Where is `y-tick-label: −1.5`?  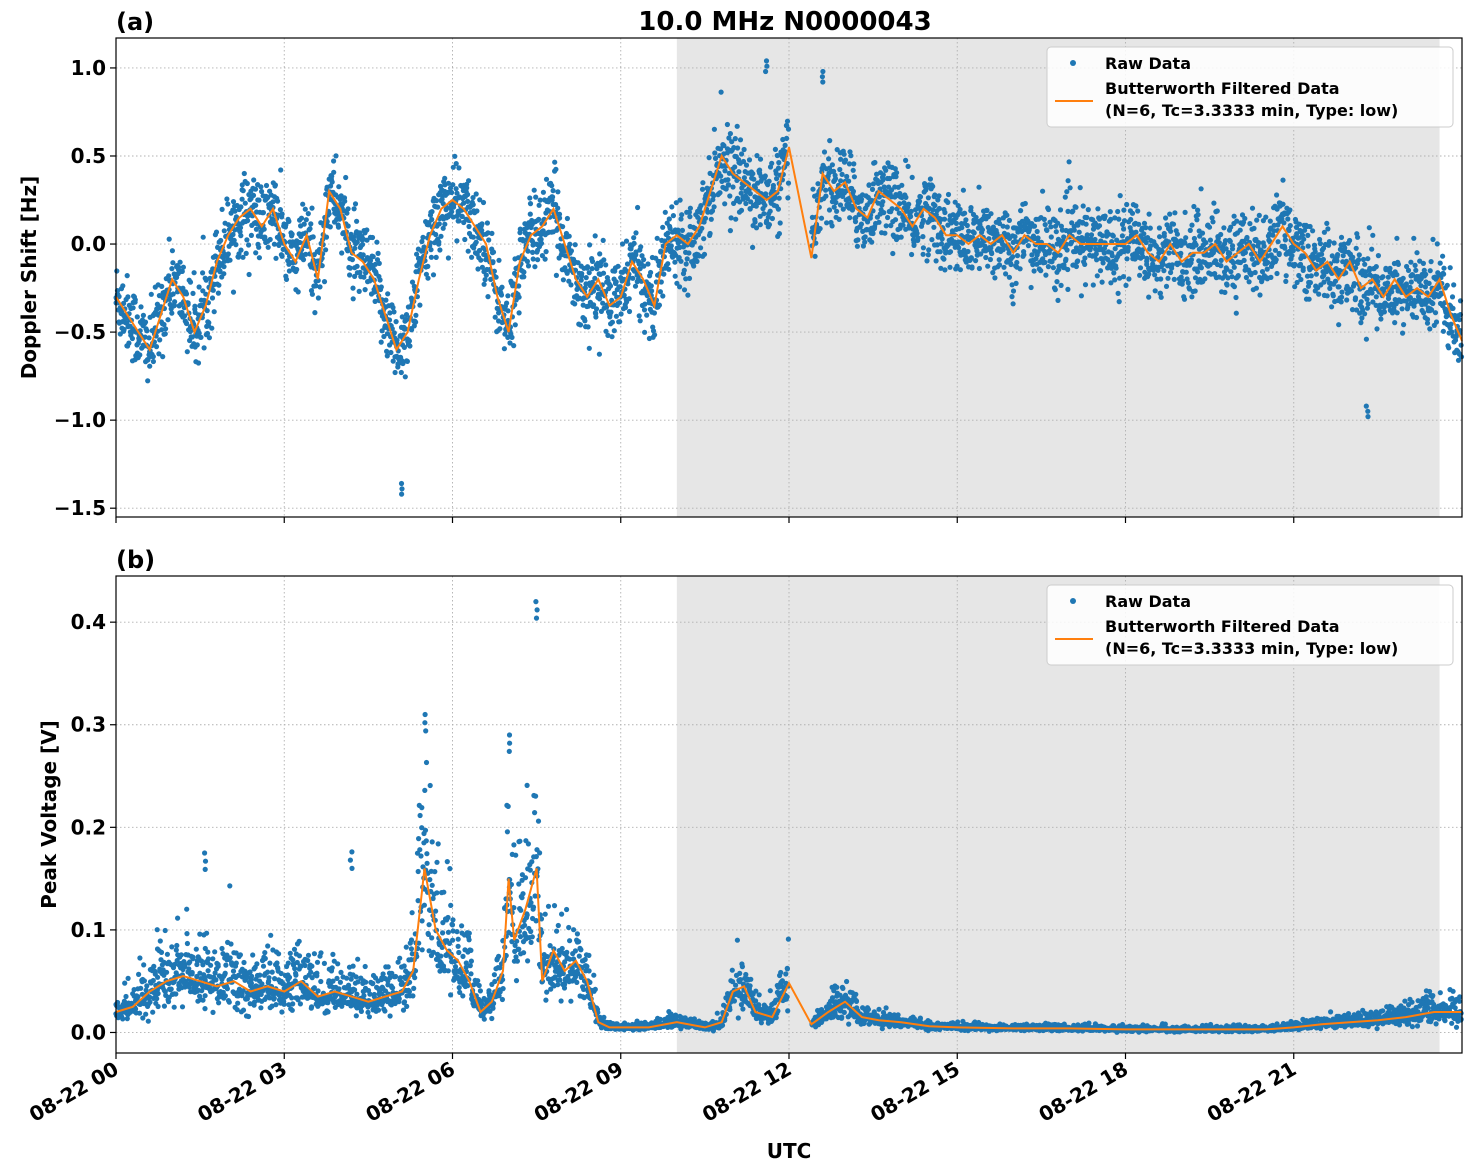 y-tick-label: −1.5 is located at coordinates (80, 508).